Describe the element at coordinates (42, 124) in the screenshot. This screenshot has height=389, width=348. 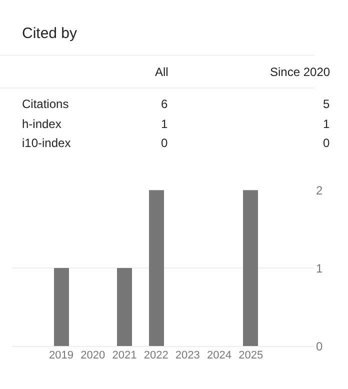
I see `text: h-index` at that location.